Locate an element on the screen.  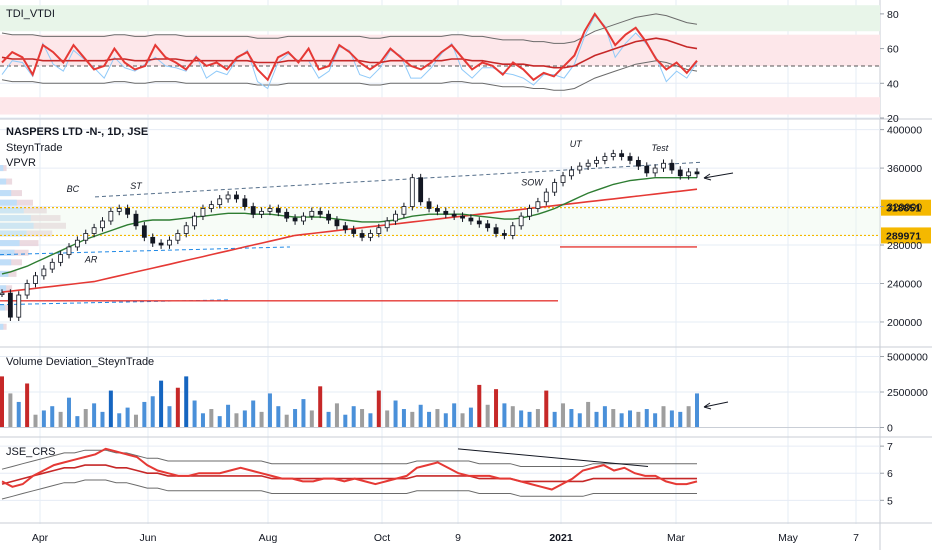
tdi-fast-line is located at coordinates (349, 52).